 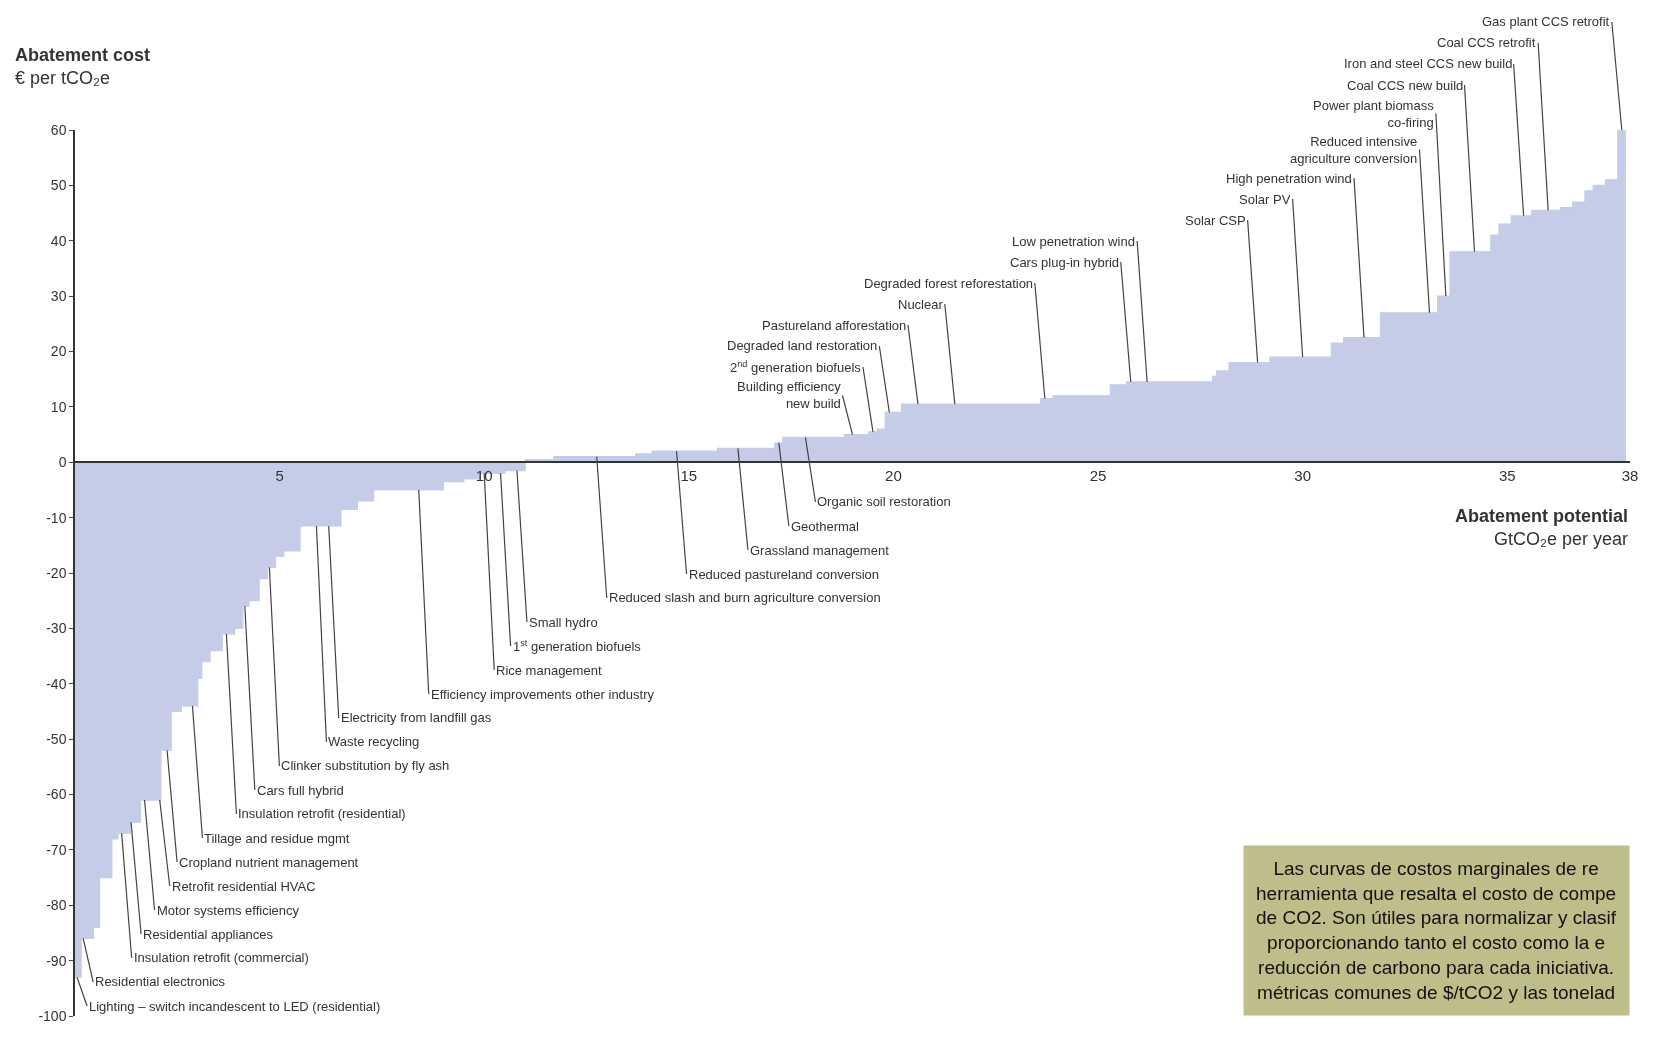 I want to click on y-tick-label: 20, so click(x=58, y=351).